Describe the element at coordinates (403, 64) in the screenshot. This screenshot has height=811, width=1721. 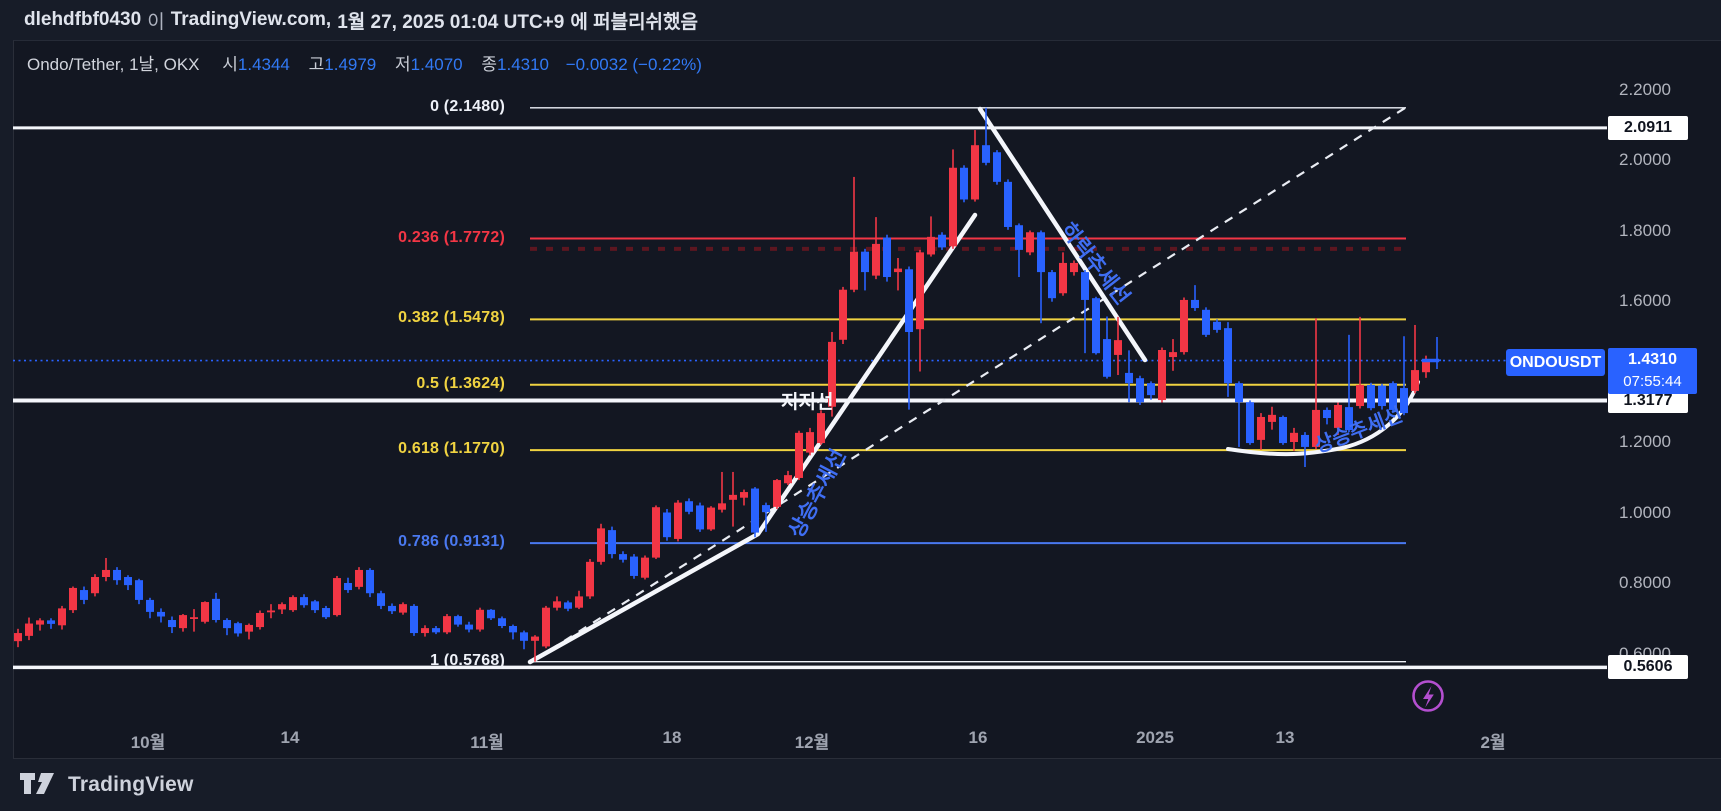
I see `low-label: 저` at that location.